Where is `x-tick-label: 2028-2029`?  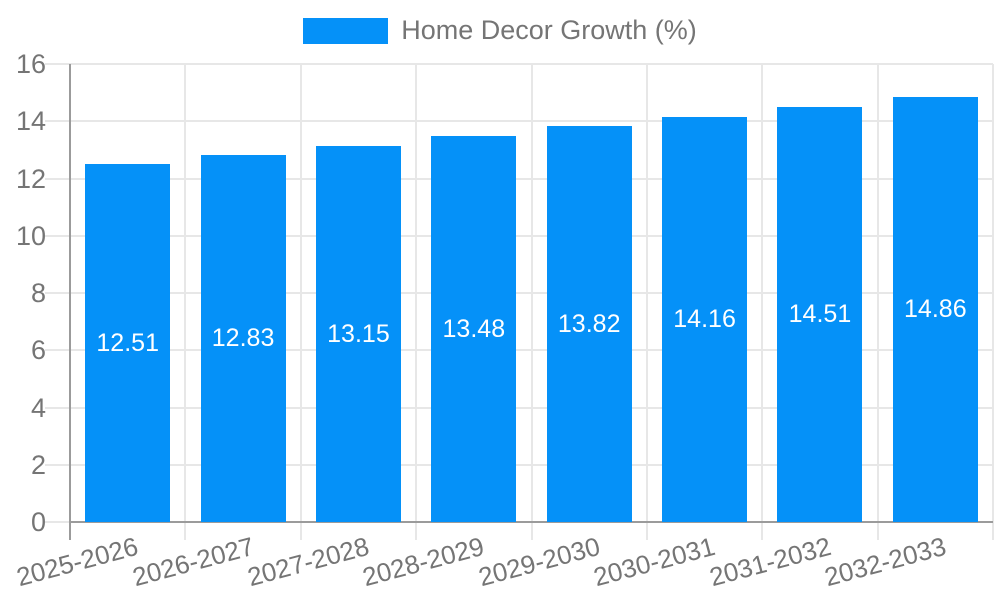
x-tick-label: 2028-2029 is located at coordinates (423, 562).